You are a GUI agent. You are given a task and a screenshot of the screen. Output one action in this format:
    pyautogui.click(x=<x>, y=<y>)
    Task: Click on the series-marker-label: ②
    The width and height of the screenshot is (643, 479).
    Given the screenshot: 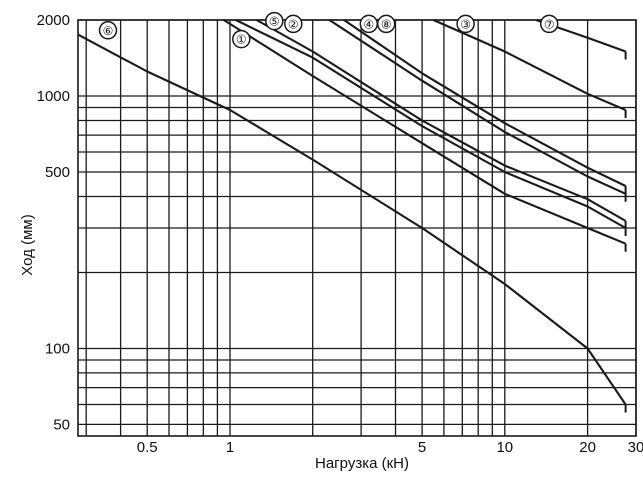 What is the action you would take?
    pyautogui.click(x=293, y=24)
    